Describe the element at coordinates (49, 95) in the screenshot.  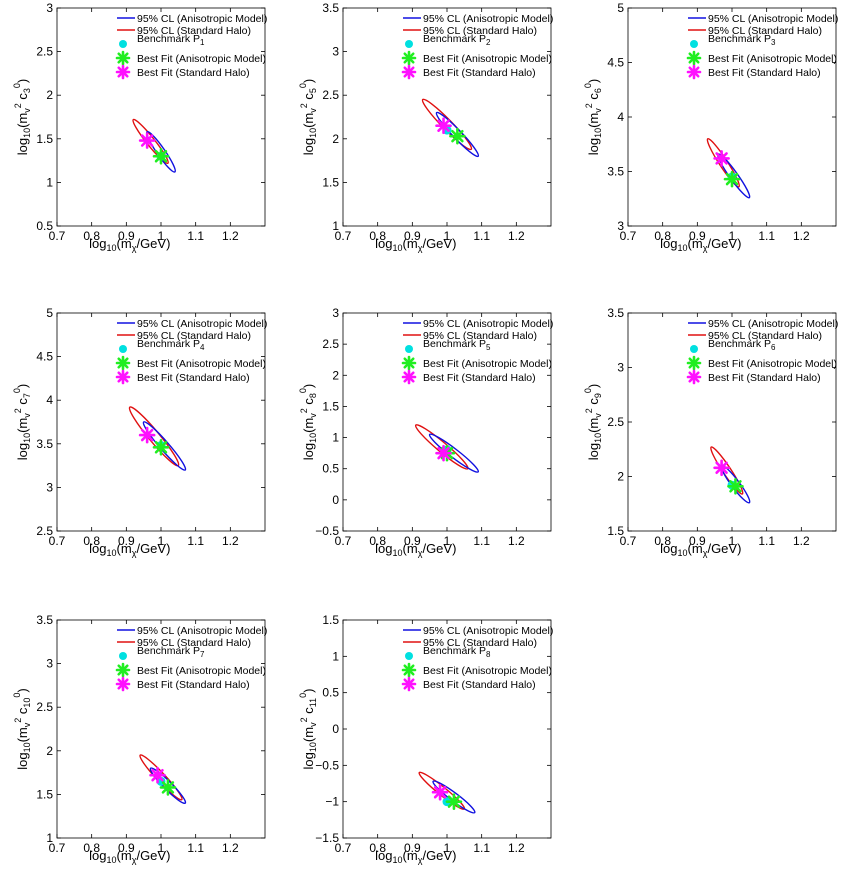
I see `y-tick-label: 2` at that location.